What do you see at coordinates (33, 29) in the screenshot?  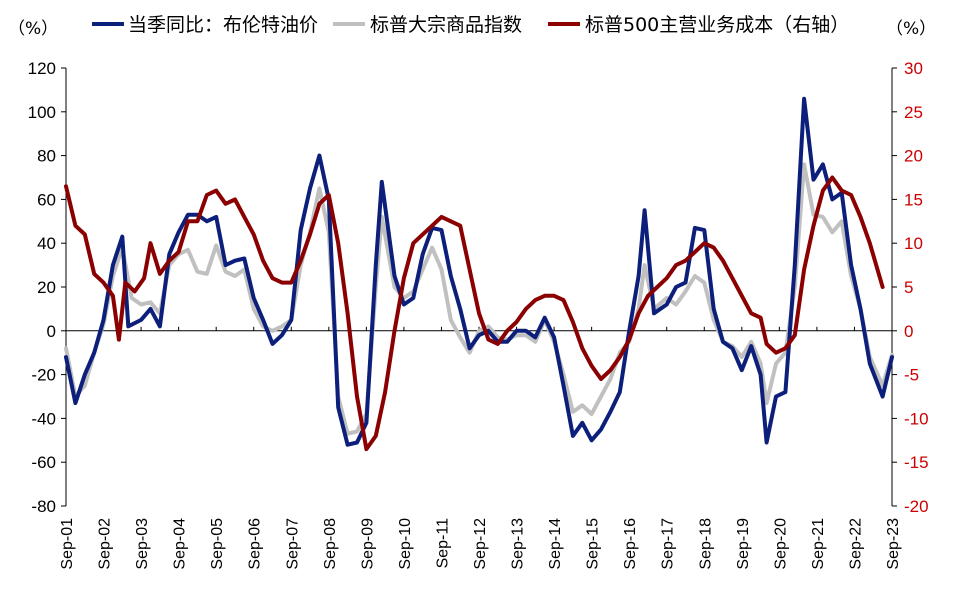 I see `left-axis-unit: （%）` at bounding box center [33, 29].